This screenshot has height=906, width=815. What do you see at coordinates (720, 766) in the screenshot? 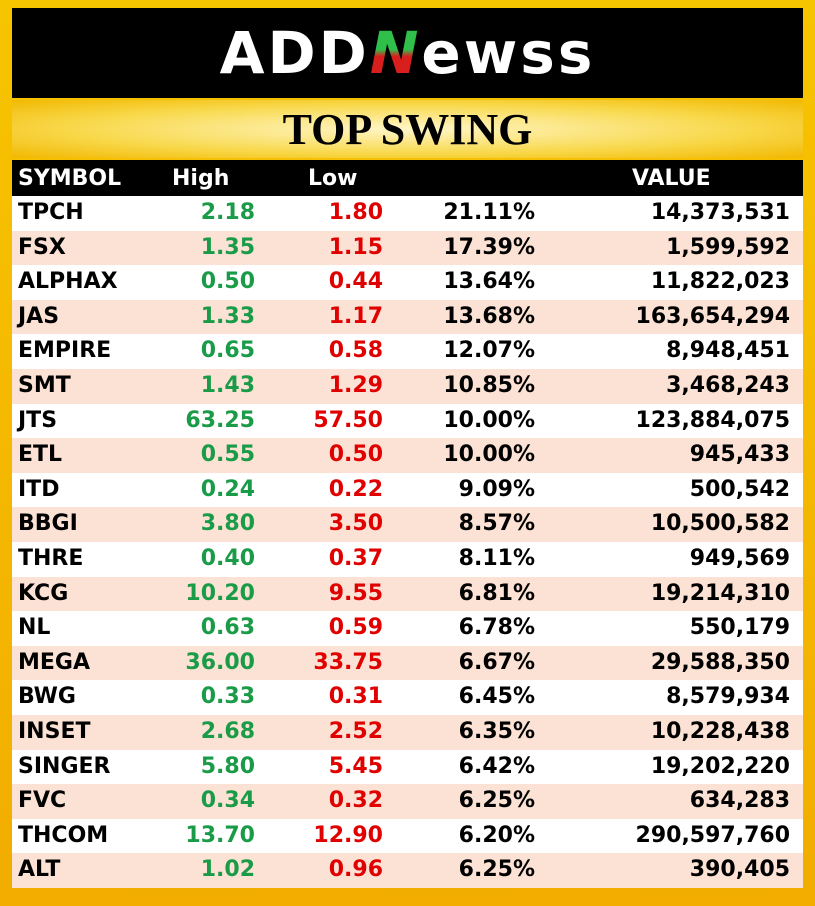
I see `value-cell: 19,202,220` at bounding box center [720, 766].